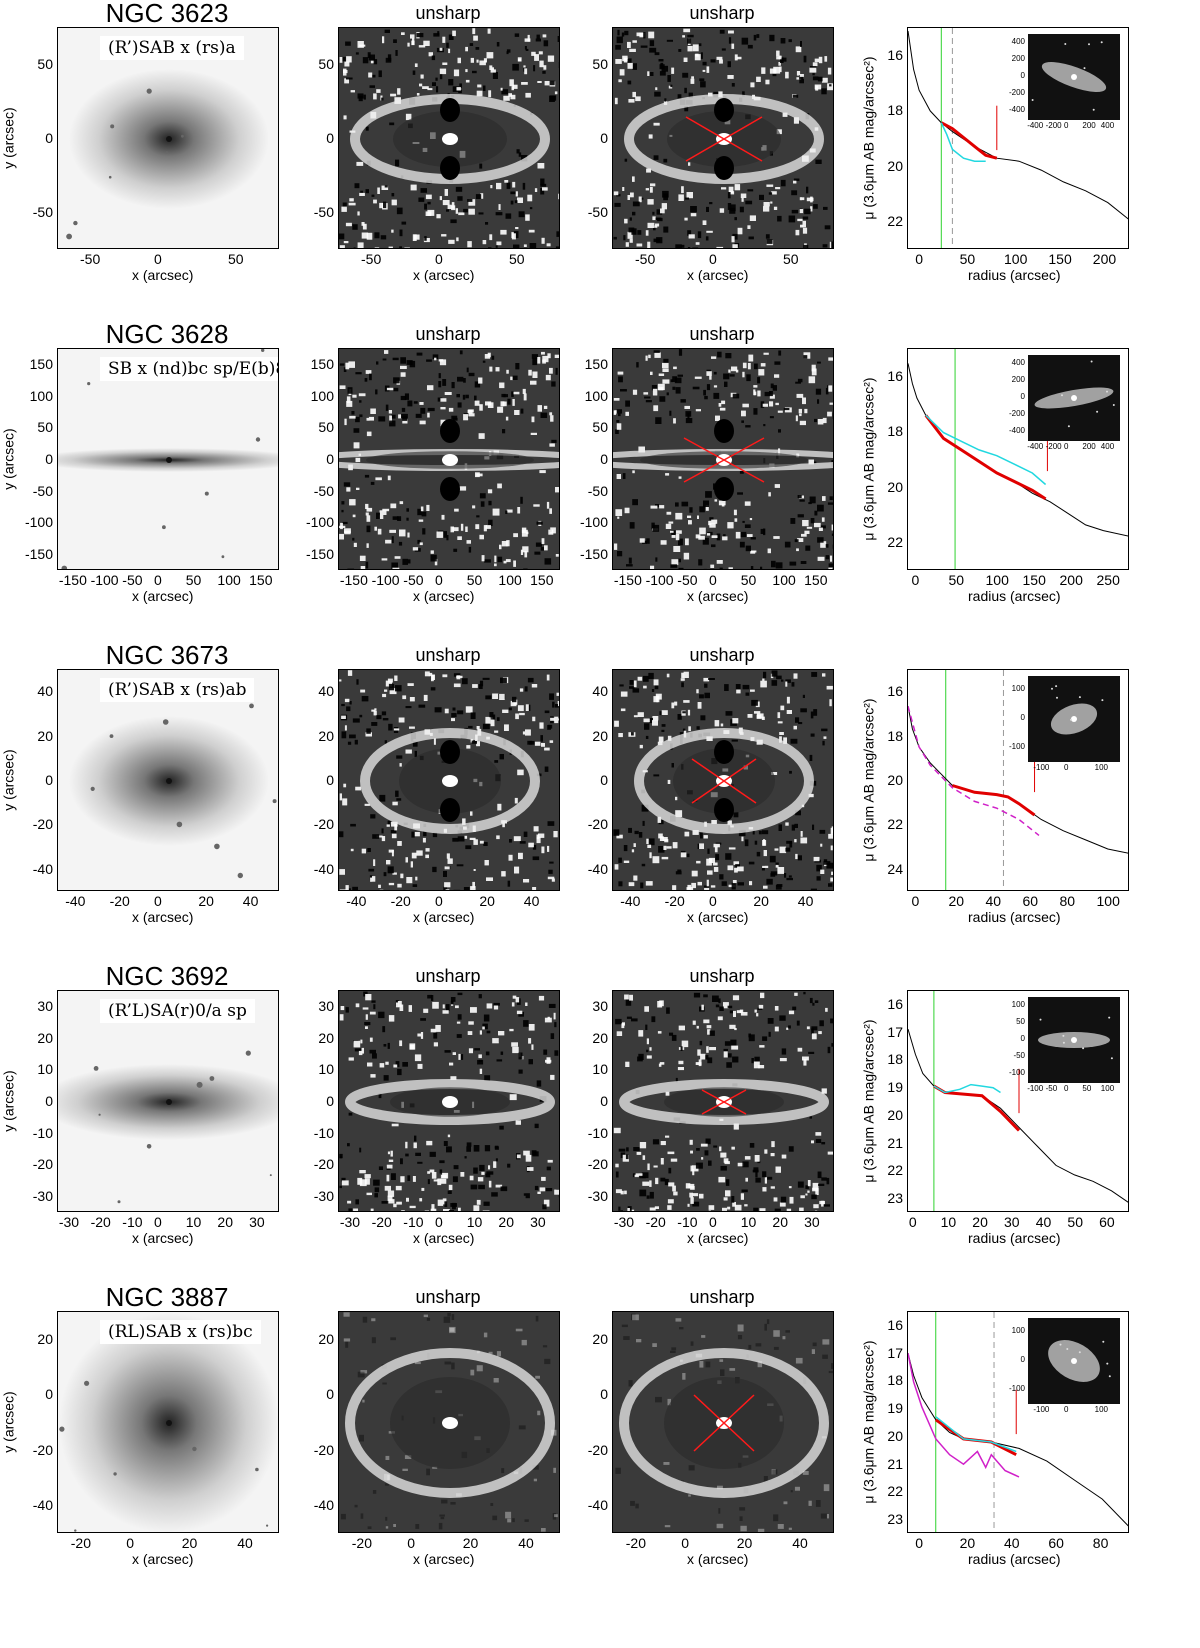 This screenshot has width=1200, height=1648. What do you see at coordinates (1107, 1088) in the screenshot?
I see `inset-xtick: 100` at bounding box center [1107, 1088].